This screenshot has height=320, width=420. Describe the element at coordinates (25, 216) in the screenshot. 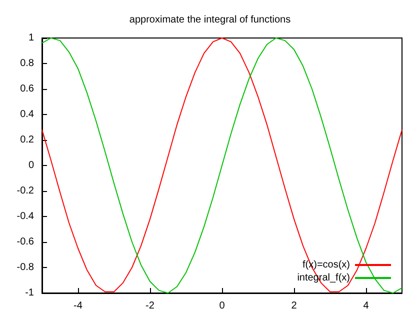

I see `y-tick-label: -0.4` at that location.